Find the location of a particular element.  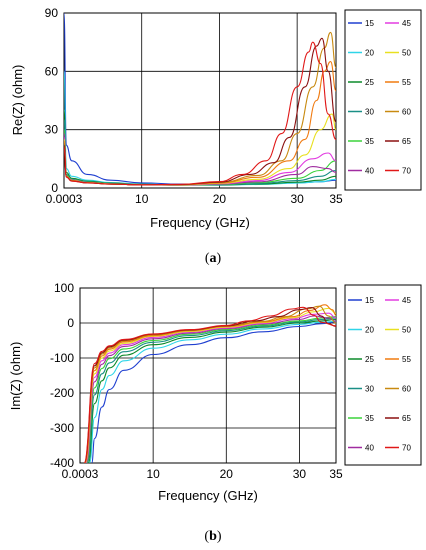

x-ticks-a: 0.0003 10 20 30 35 is located at coordinates (194, 199).